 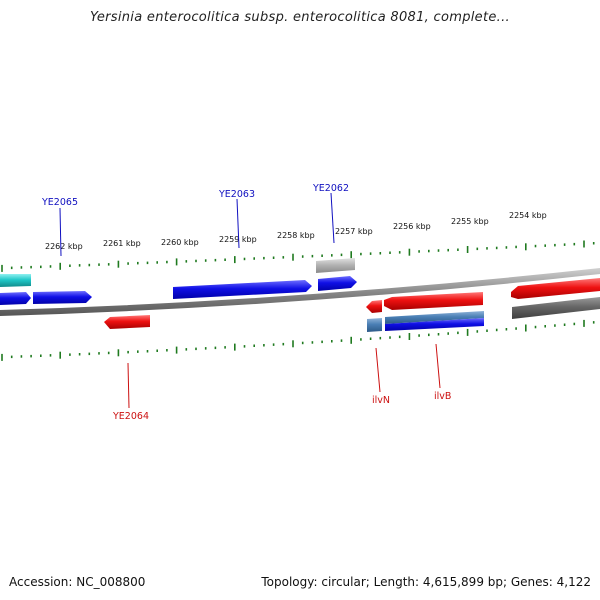 What do you see at coordinates (298, 256) in the screenshot?
I see `scale-ticks-upper` at bounding box center [298, 256].